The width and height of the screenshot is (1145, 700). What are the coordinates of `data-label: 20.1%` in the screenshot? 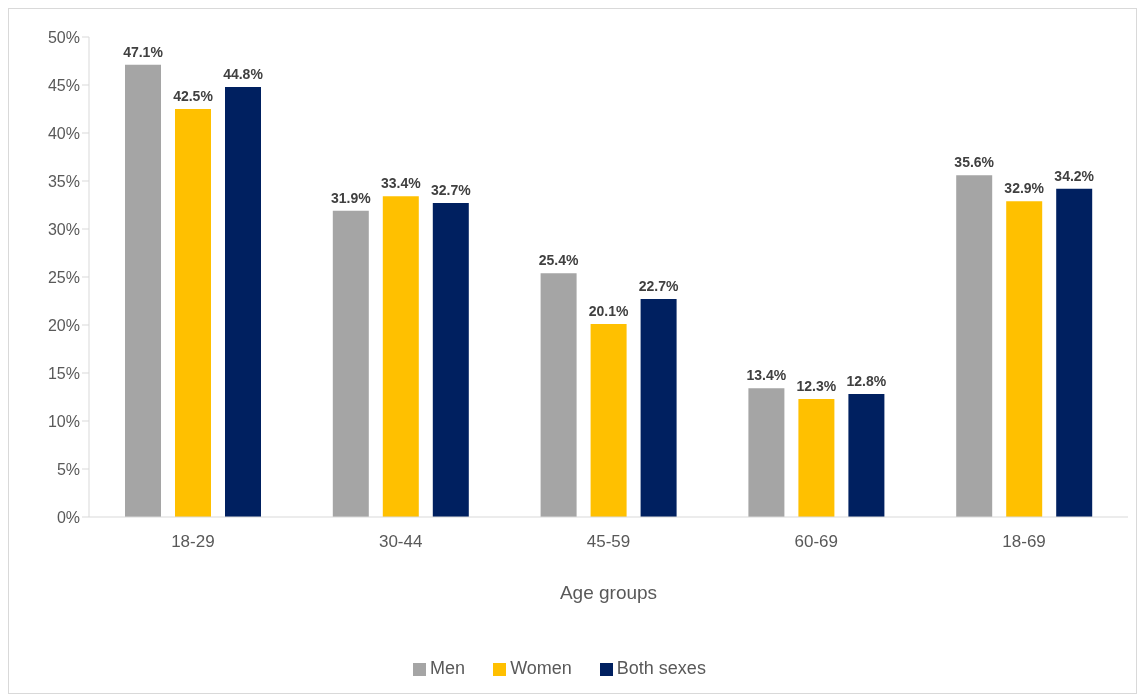 It's located at (608, 311).